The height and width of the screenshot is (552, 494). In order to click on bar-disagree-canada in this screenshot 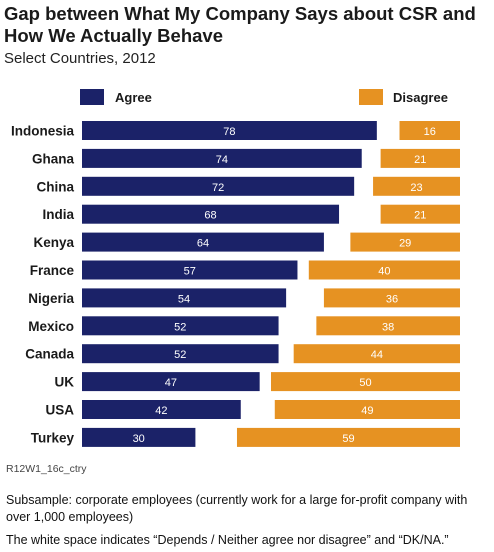, I will do `click(376, 354)`.